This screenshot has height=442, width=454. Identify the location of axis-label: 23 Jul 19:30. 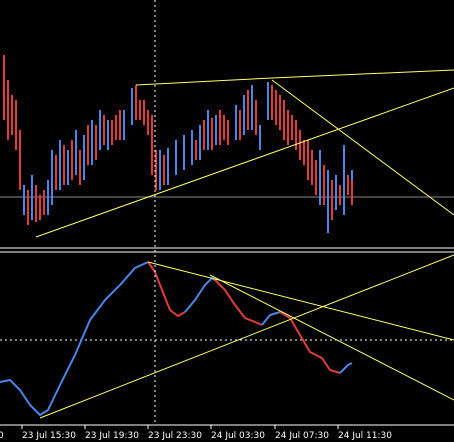
(112, 436).